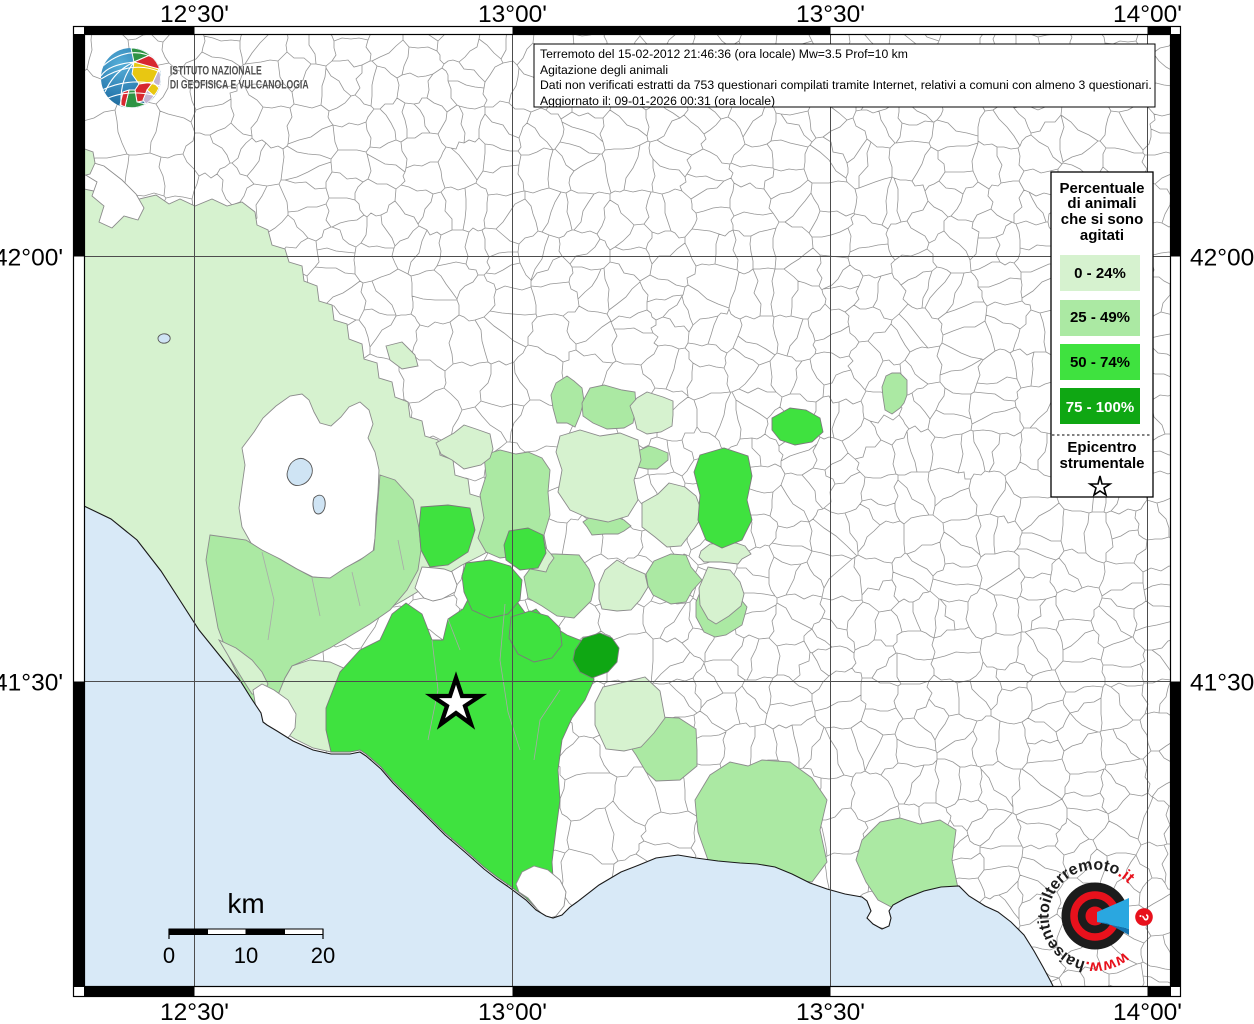 The width and height of the screenshot is (1254, 1024). I want to click on svg-text: 20, so click(323, 955).